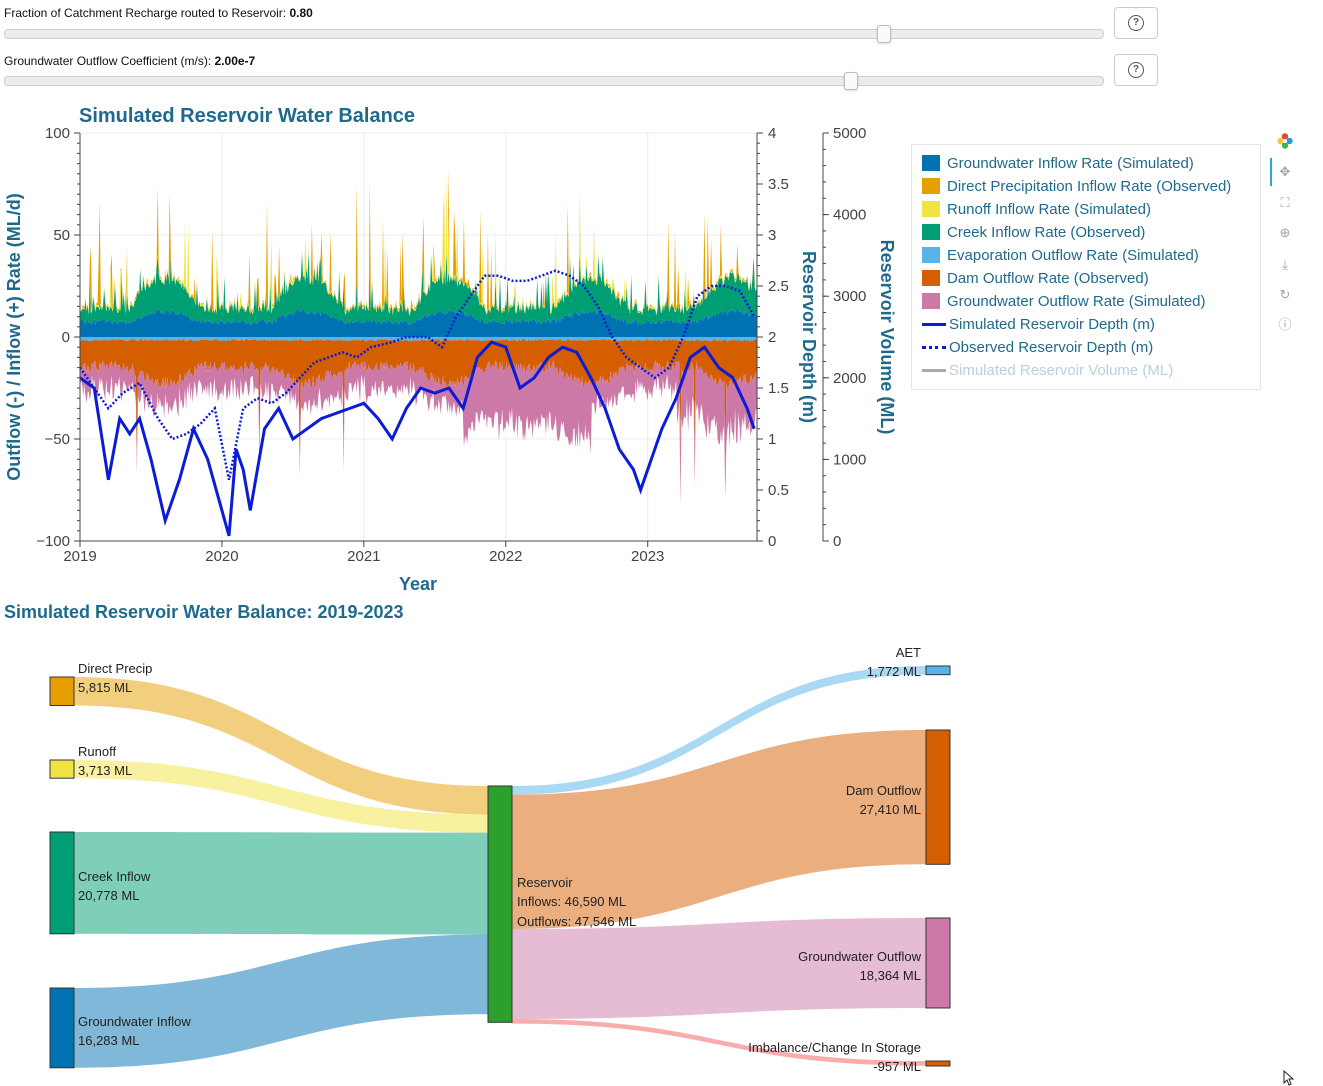 The image size is (1323, 1086). I want to click on y-tick-label-depth: 3, so click(772, 235).